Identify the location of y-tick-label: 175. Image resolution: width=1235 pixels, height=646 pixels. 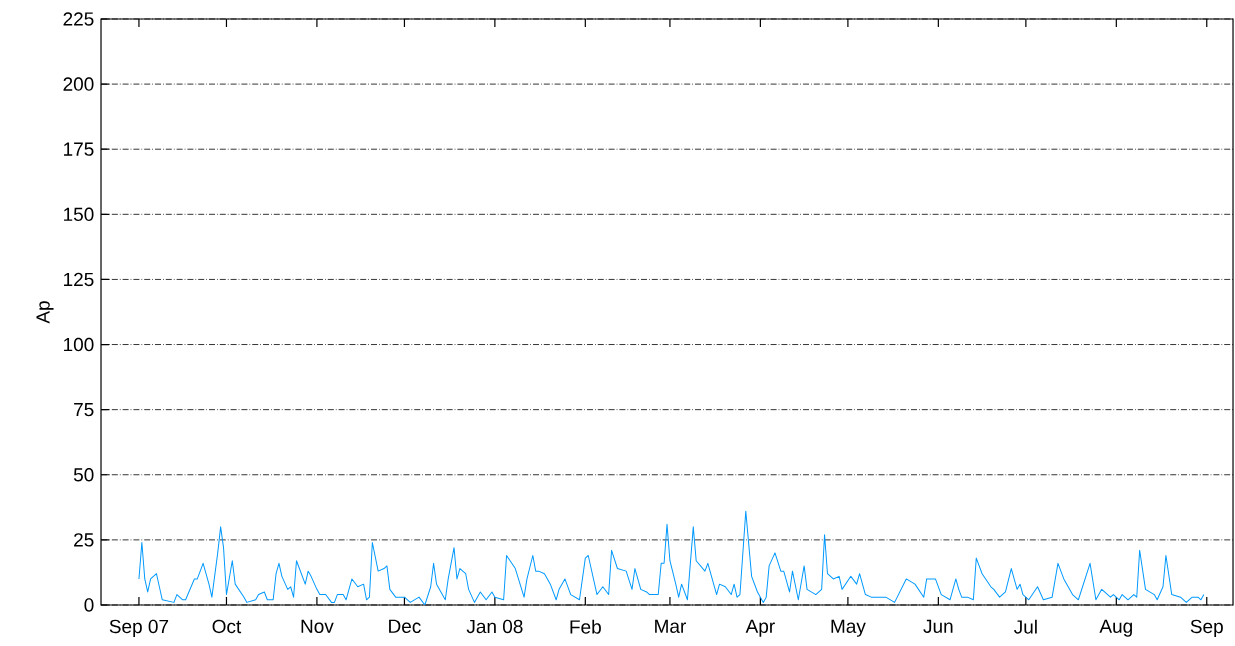
(79, 149).